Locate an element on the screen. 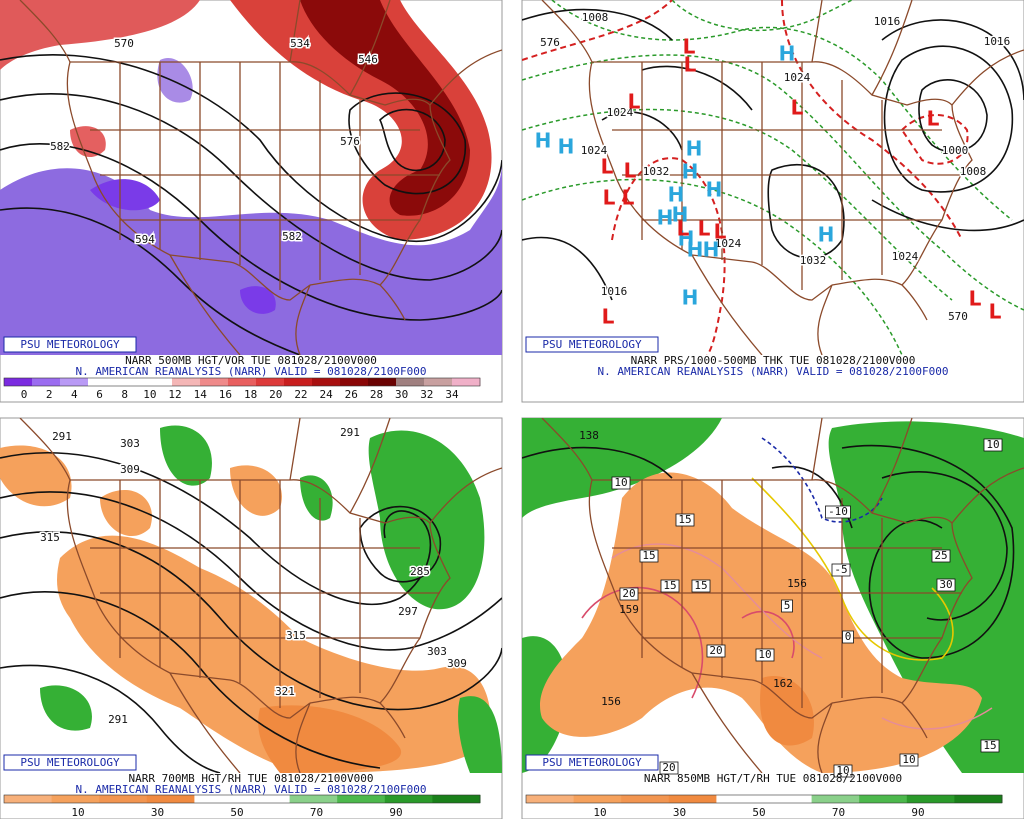  contour-label: -10 is located at coordinates (838, 511).